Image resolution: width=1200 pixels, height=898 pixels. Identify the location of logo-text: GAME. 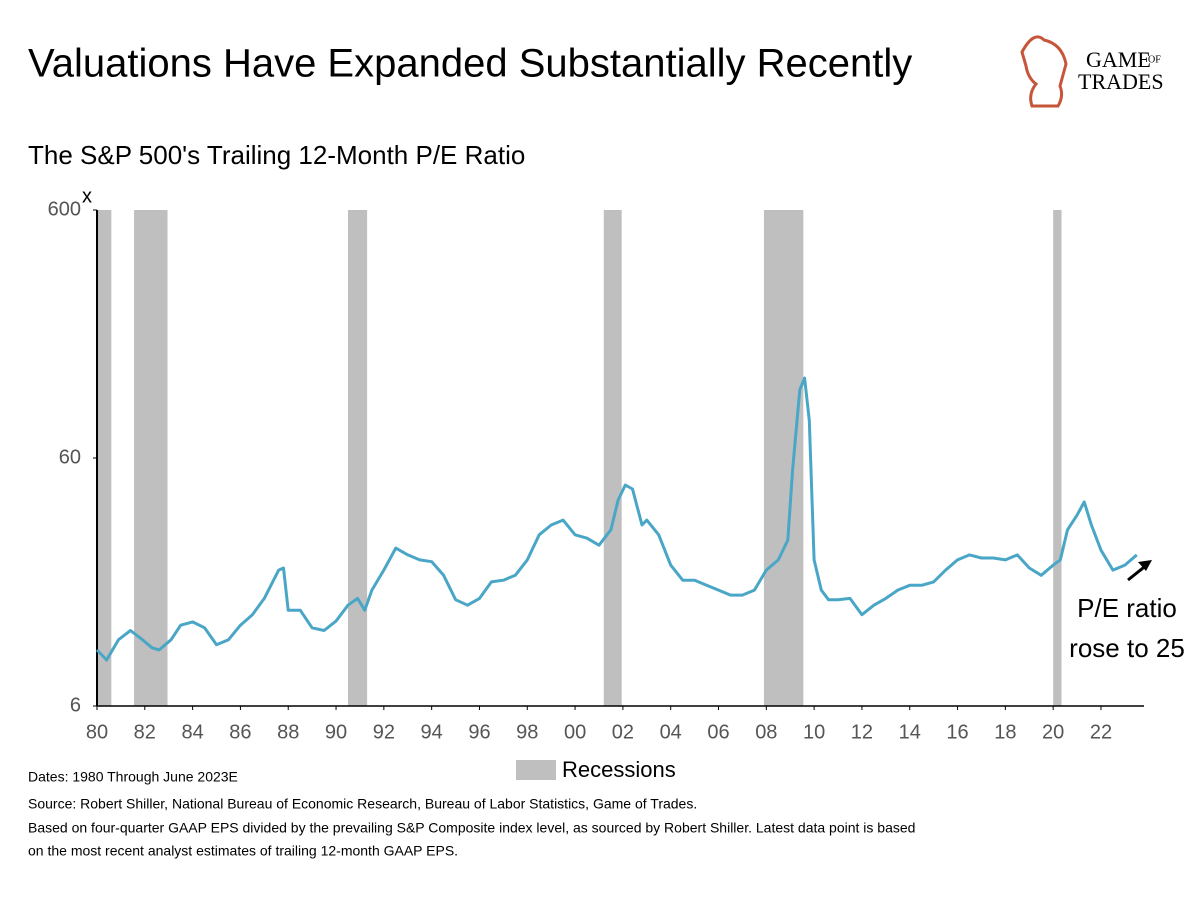
(1118, 59).